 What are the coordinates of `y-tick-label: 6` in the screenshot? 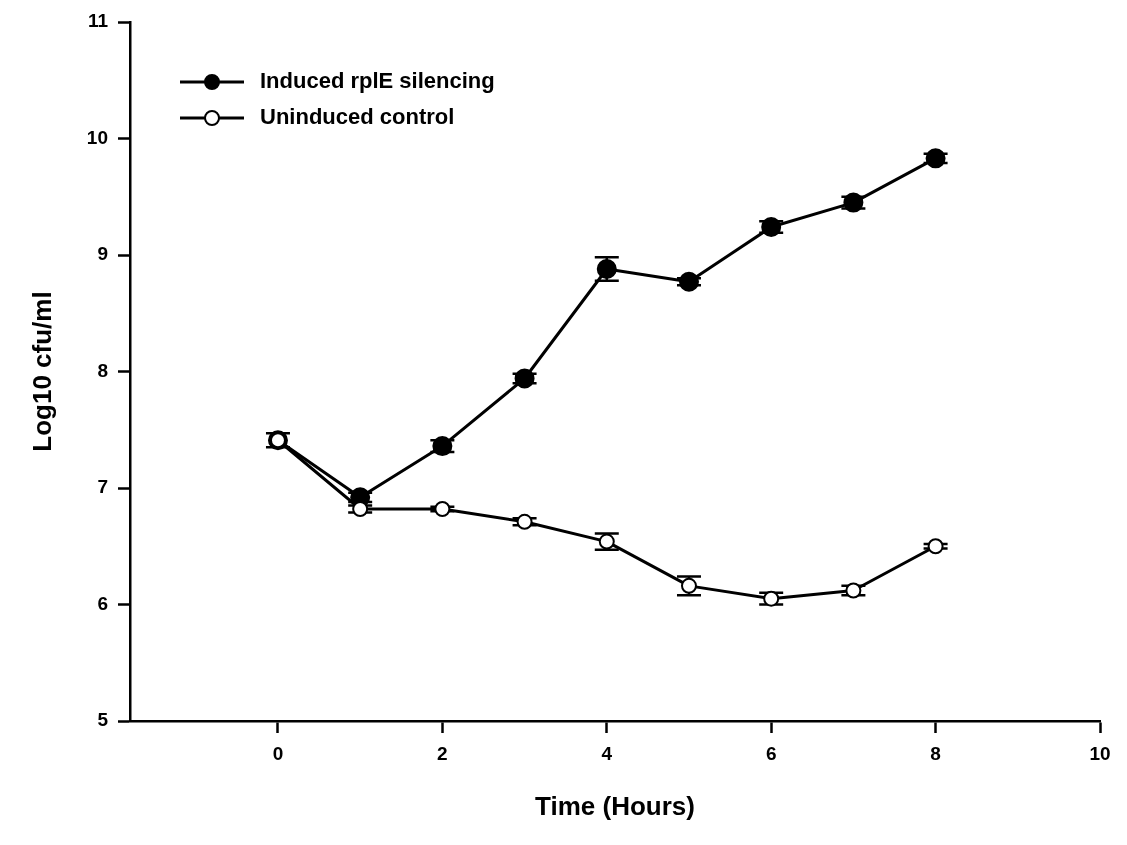 It's located at (102, 603).